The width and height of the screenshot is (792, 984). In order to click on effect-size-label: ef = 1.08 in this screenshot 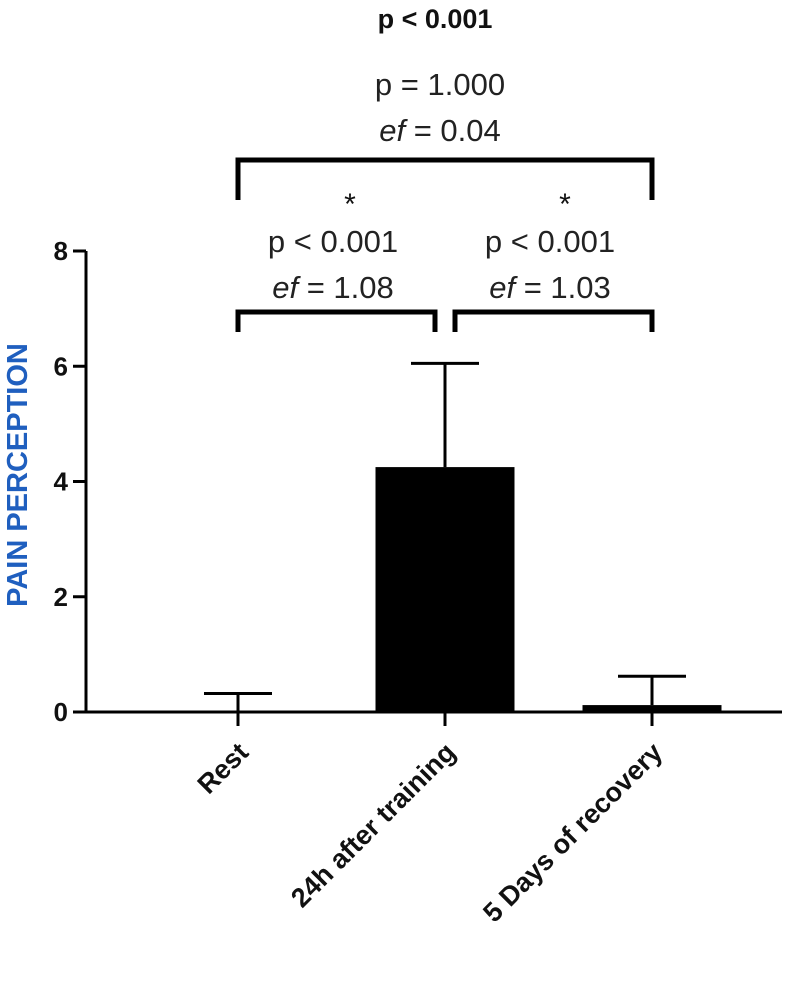, I will do `click(333, 287)`.